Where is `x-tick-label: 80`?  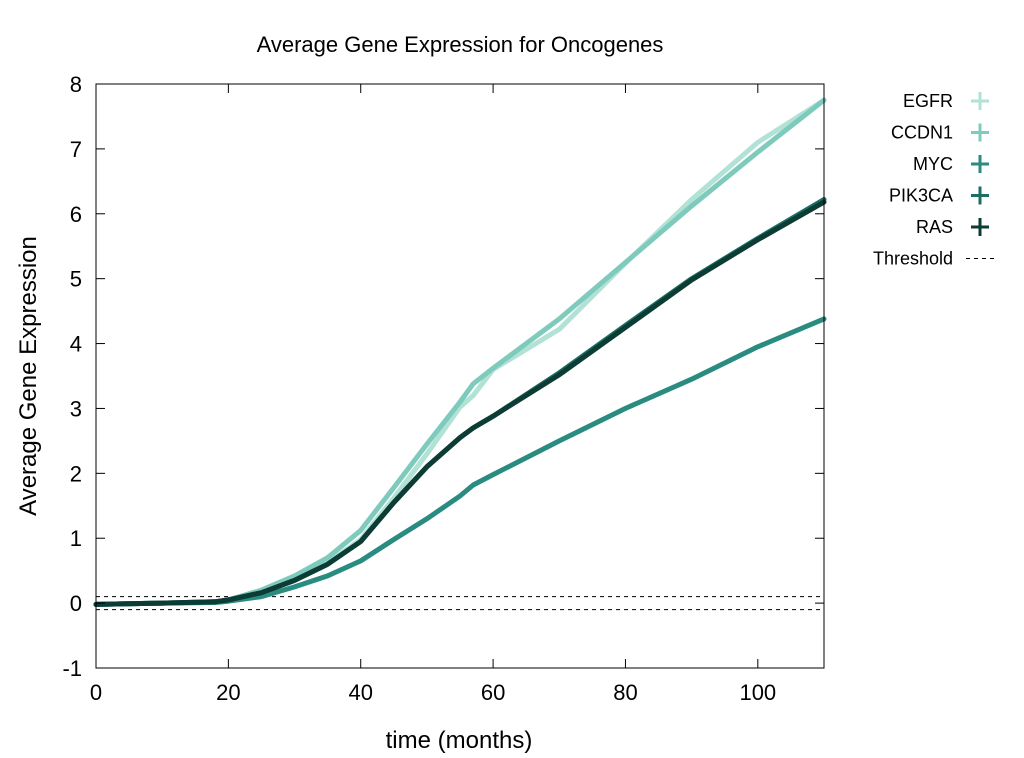 x-tick-label: 80 is located at coordinates (625, 692).